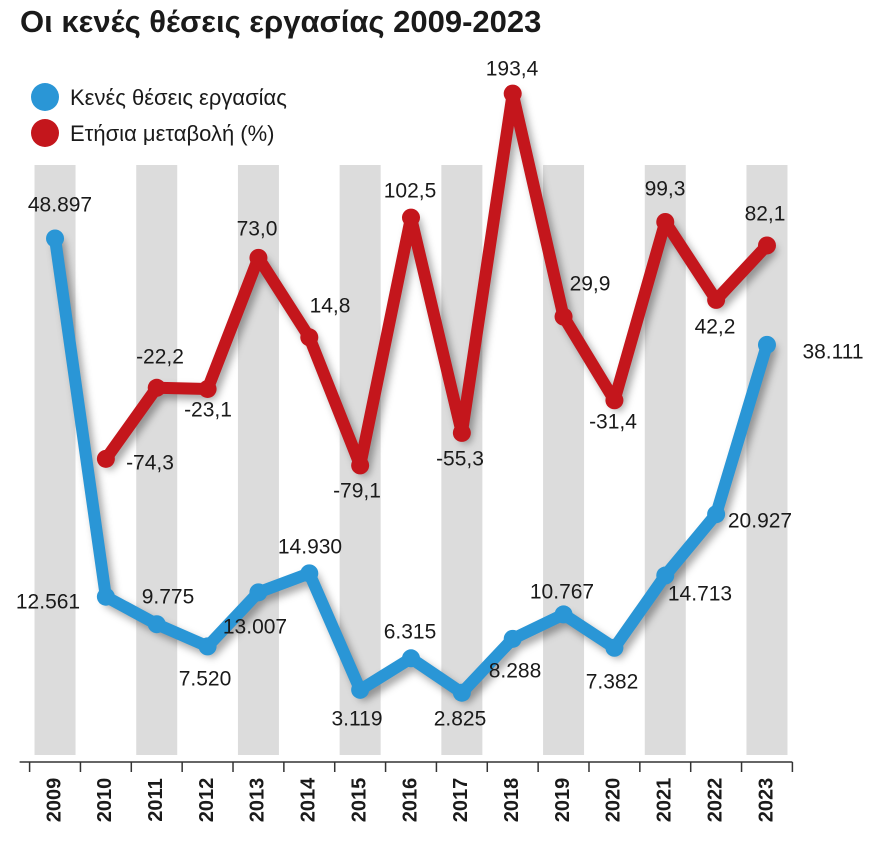 The height and width of the screenshot is (859, 880). What do you see at coordinates (700, 594) in the screenshot?
I see `data-label: 14.713` at bounding box center [700, 594].